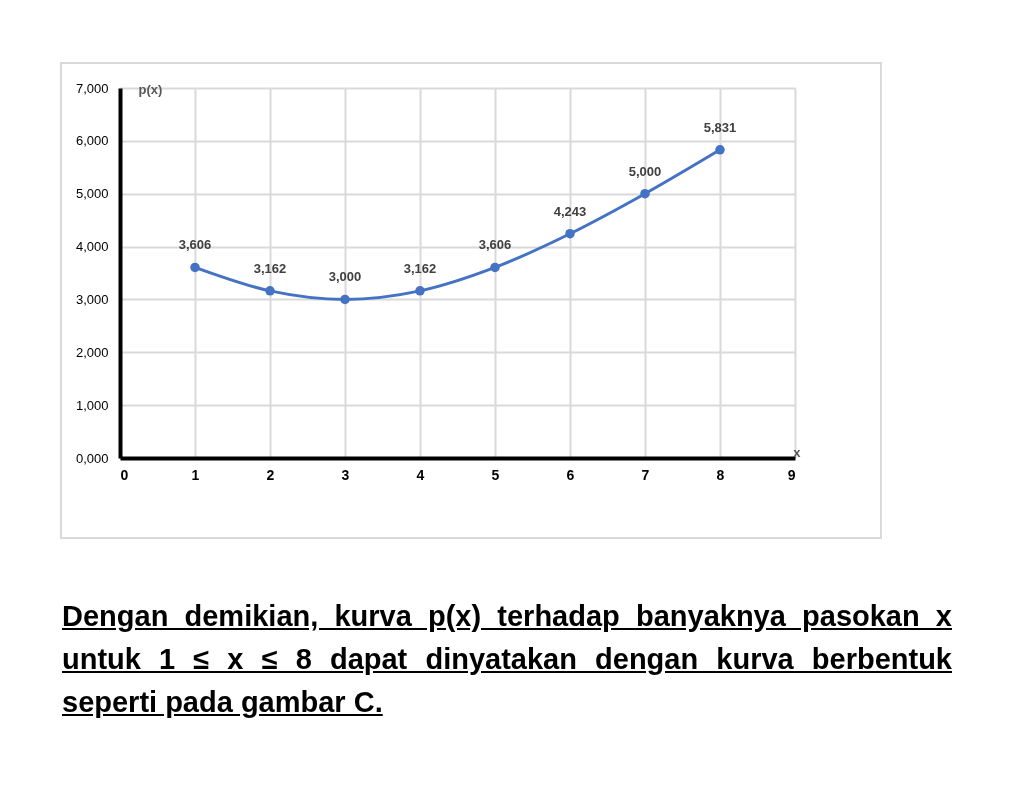 Image resolution: width=1023 pixels, height=802 pixels. I want to click on text: 4,243, so click(570, 211).